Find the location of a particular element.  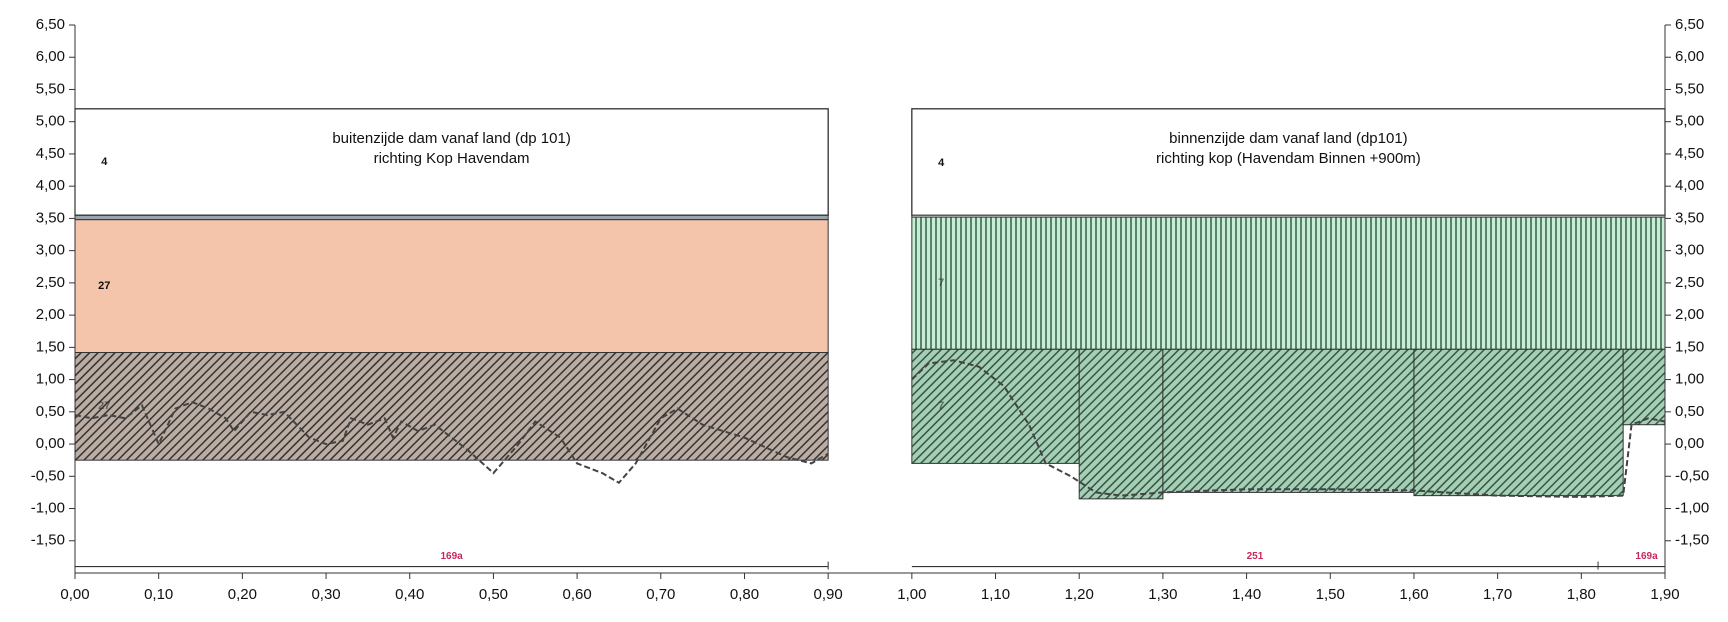

x-tick-label: 0,90 is located at coordinates (828, 594).